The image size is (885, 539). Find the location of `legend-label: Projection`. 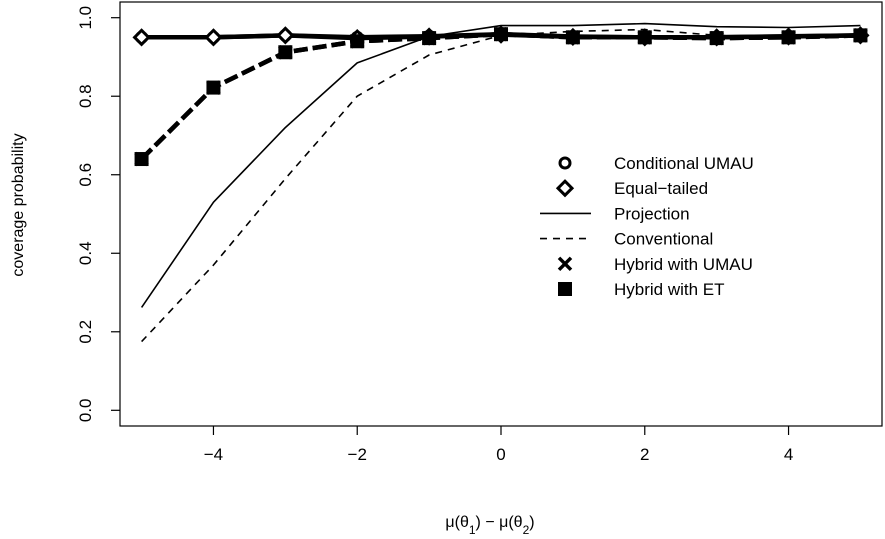

legend-label: Projection is located at coordinates (652, 213).